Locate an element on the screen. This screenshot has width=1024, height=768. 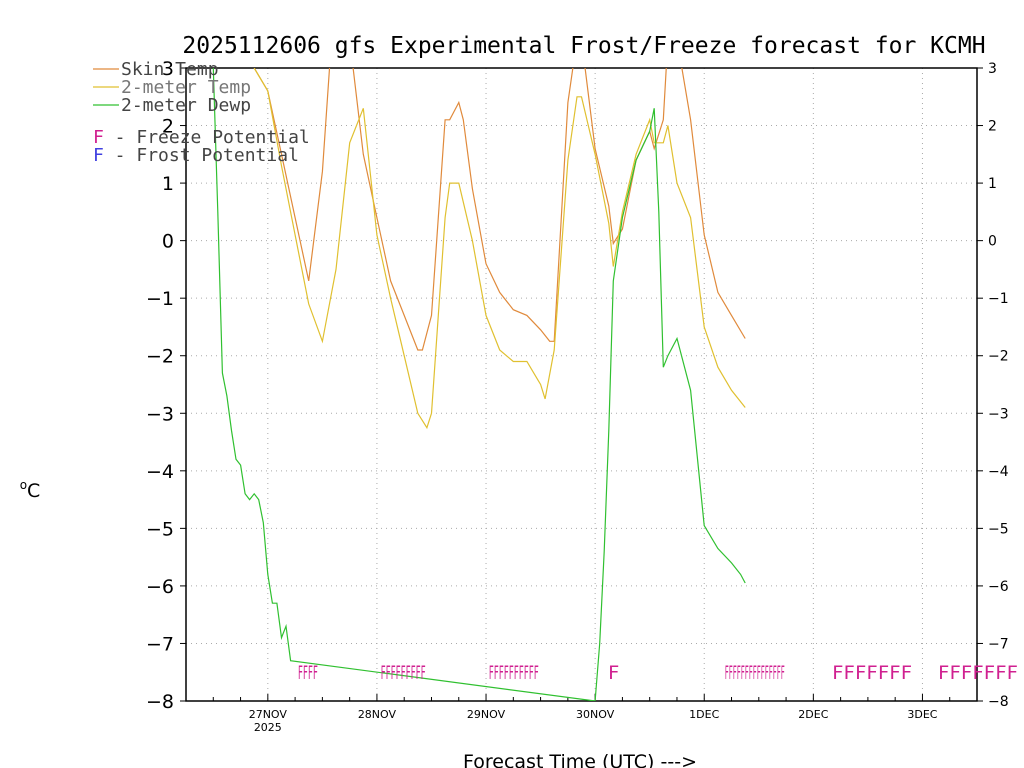
x-axis-label: Forecast Time (UTC) ---> is located at coordinates (580, 759).